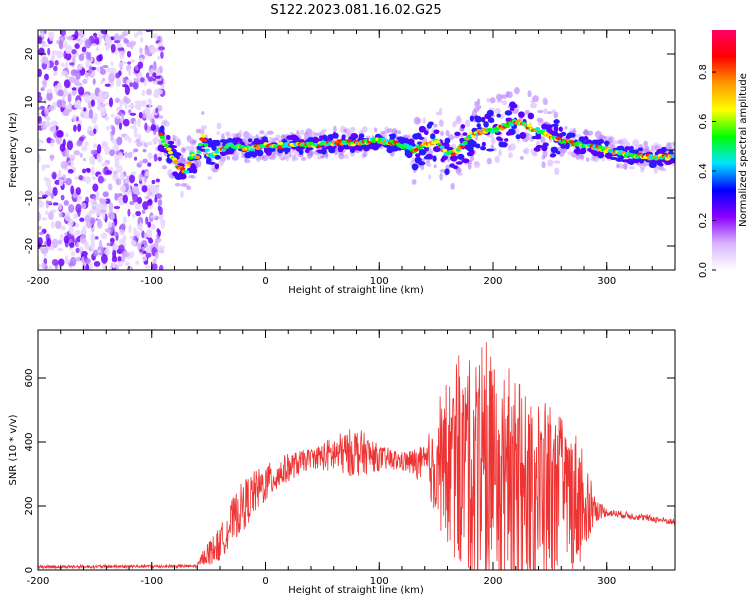 Image resolution: width=750 pixels, height=600 pixels. Describe the element at coordinates (356, 590) in the screenshot. I see `snr-x-axis-label: Height of straight line (km)` at that location.